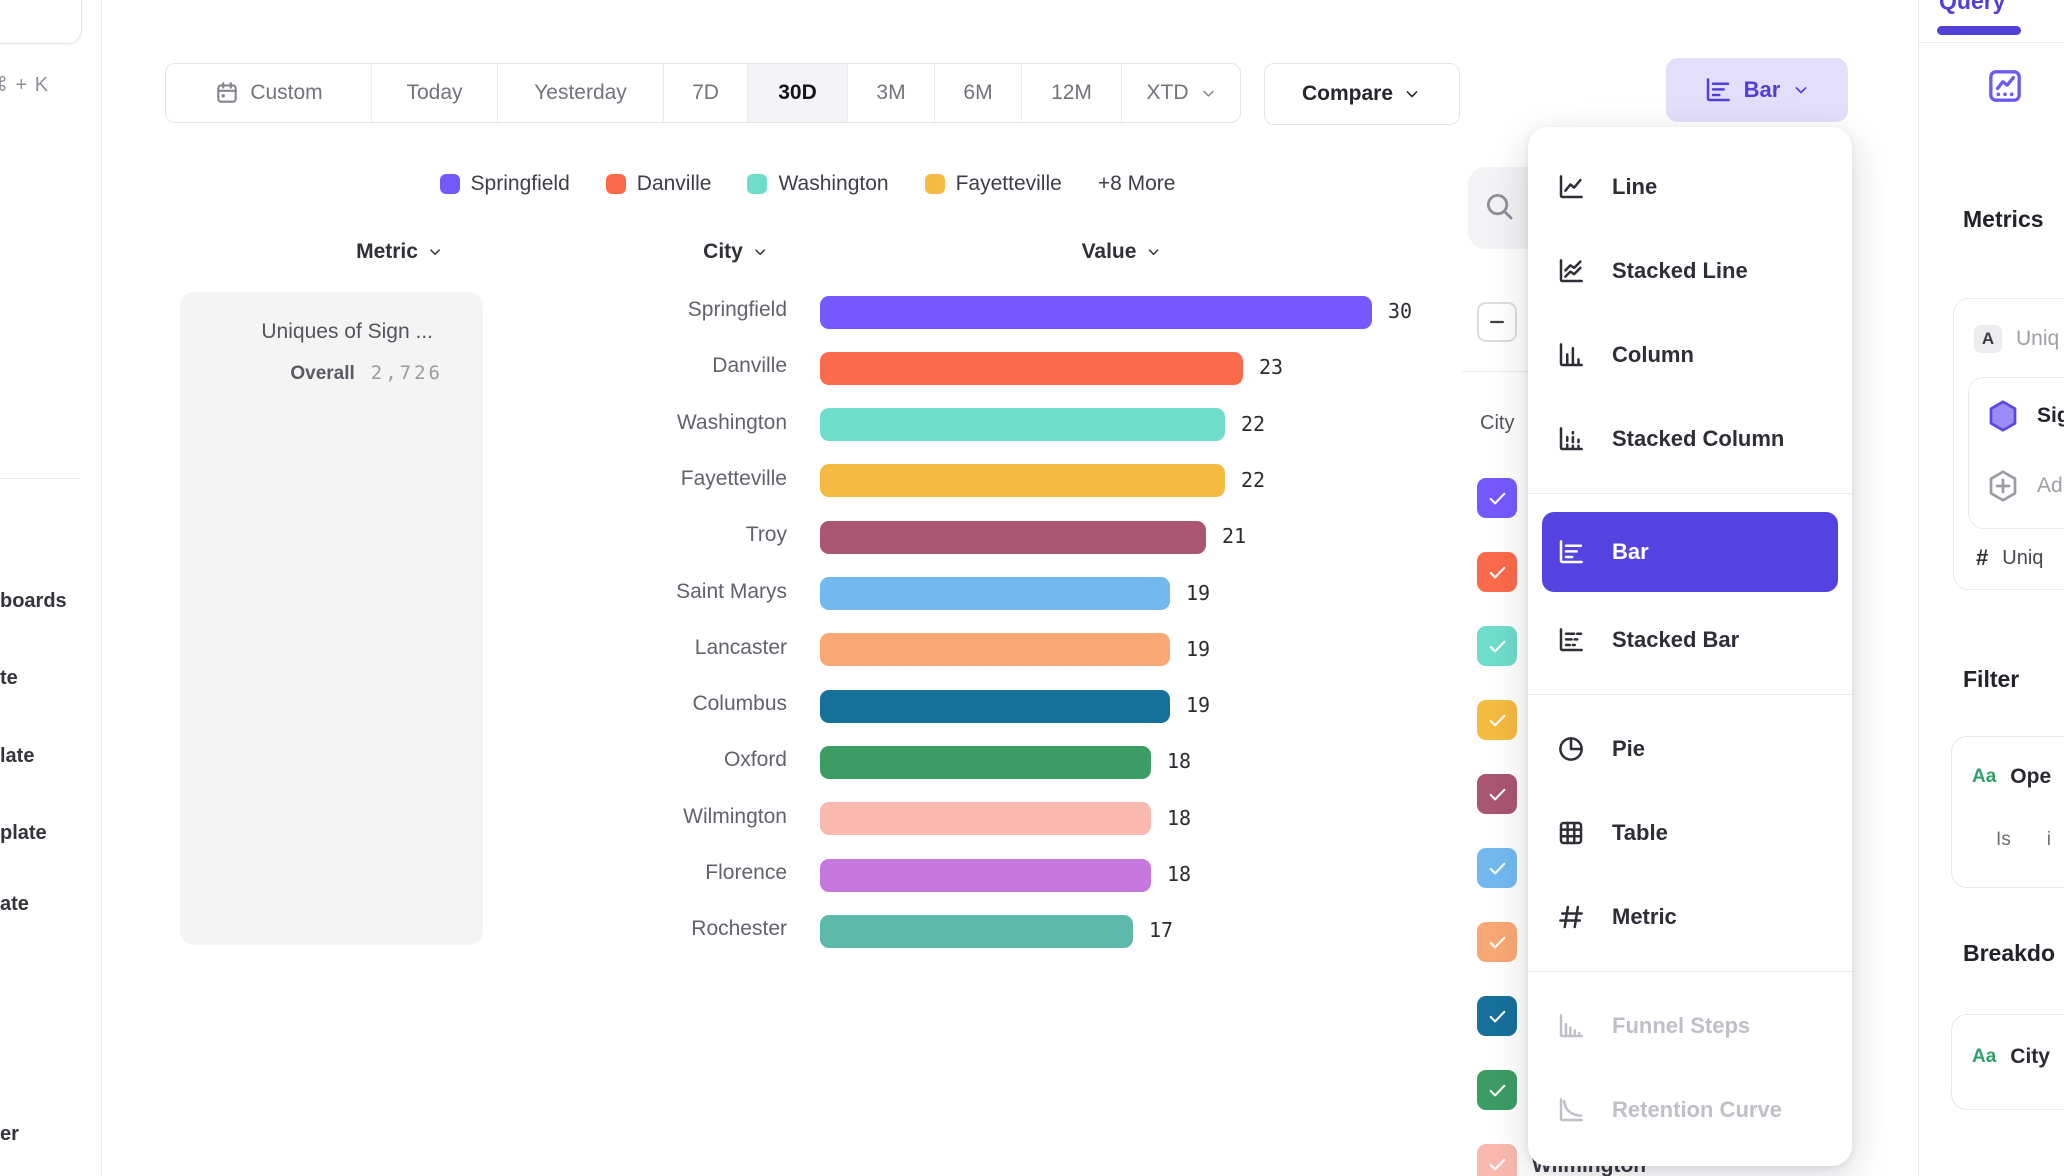 Image resolution: width=2064 pixels, height=1176 pixels. I want to click on menu-item-stacked-bar: Stacked Bar, so click(1690, 640).